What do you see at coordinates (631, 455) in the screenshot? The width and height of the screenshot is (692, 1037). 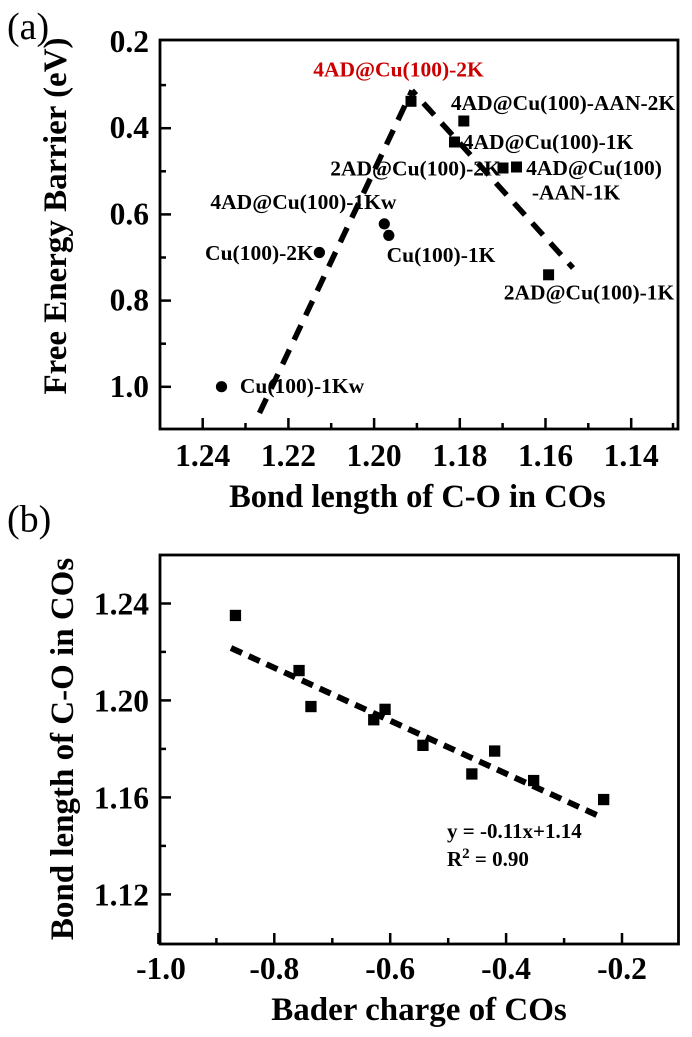 I see `svg-text: 1.14` at bounding box center [631, 455].